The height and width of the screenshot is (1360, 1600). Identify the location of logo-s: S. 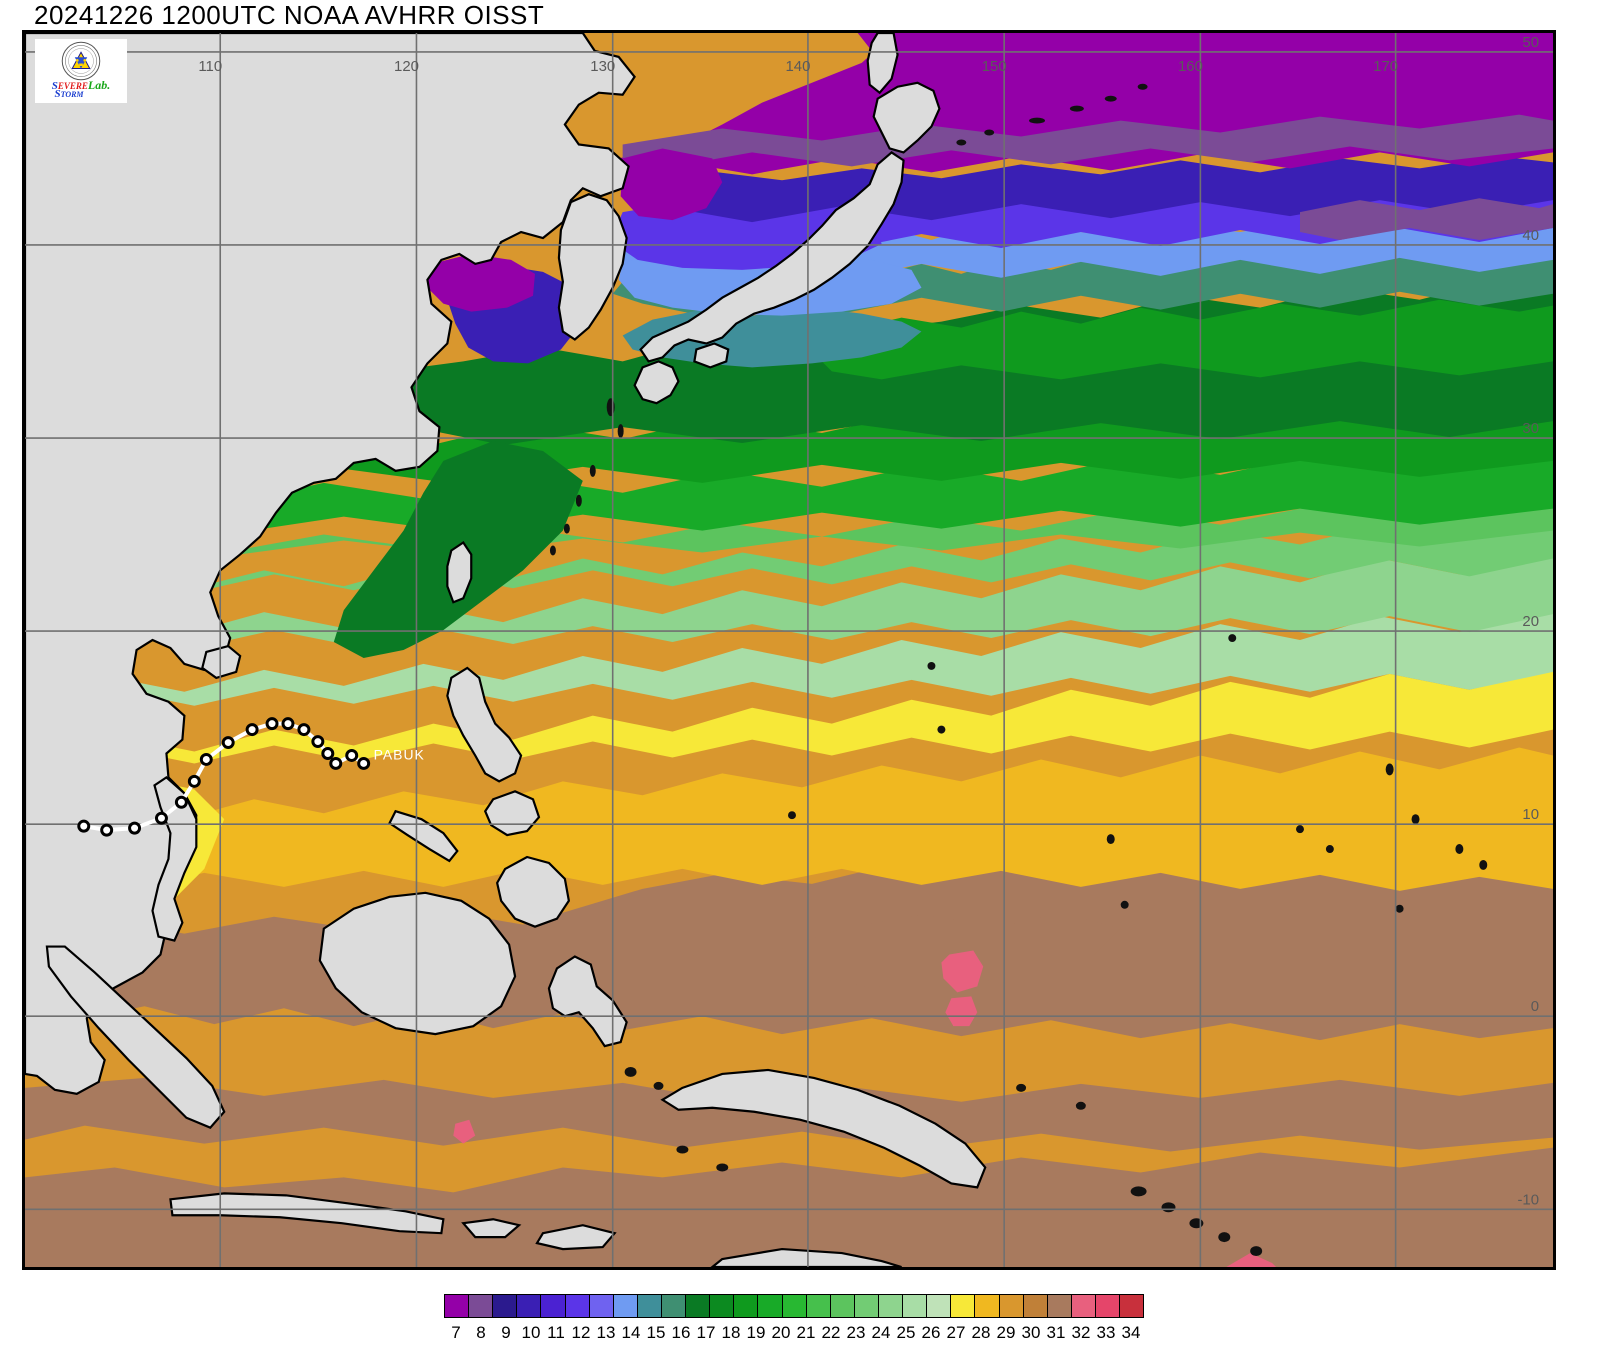
(54, 86).